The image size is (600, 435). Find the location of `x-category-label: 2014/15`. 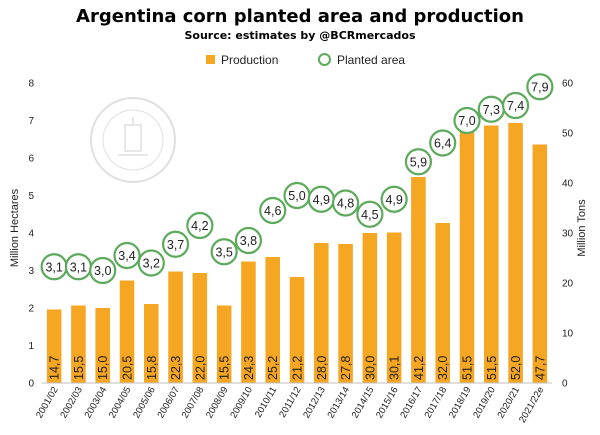

x-category-label: 2014/15 is located at coordinates (363, 402).